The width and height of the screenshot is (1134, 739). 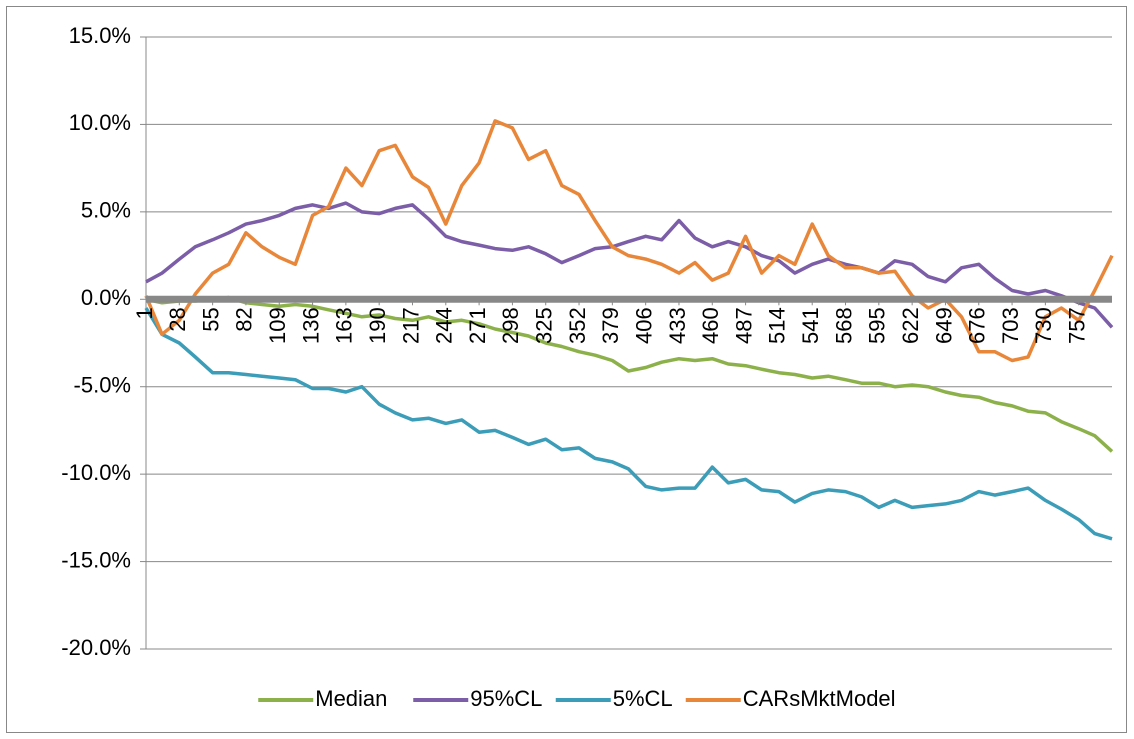 I want to click on y-tick-label: -15.0%, so click(x=96, y=559).